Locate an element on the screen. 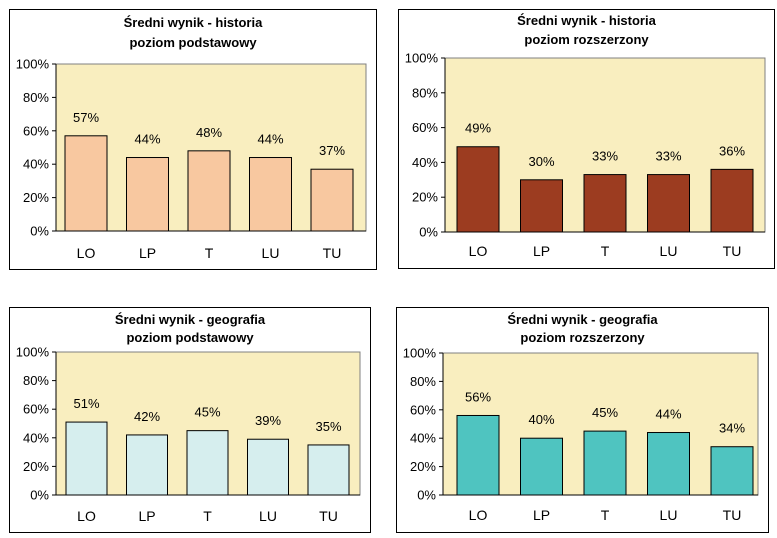 This screenshot has width=777, height=538. data-label: 40% is located at coordinates (541, 419).